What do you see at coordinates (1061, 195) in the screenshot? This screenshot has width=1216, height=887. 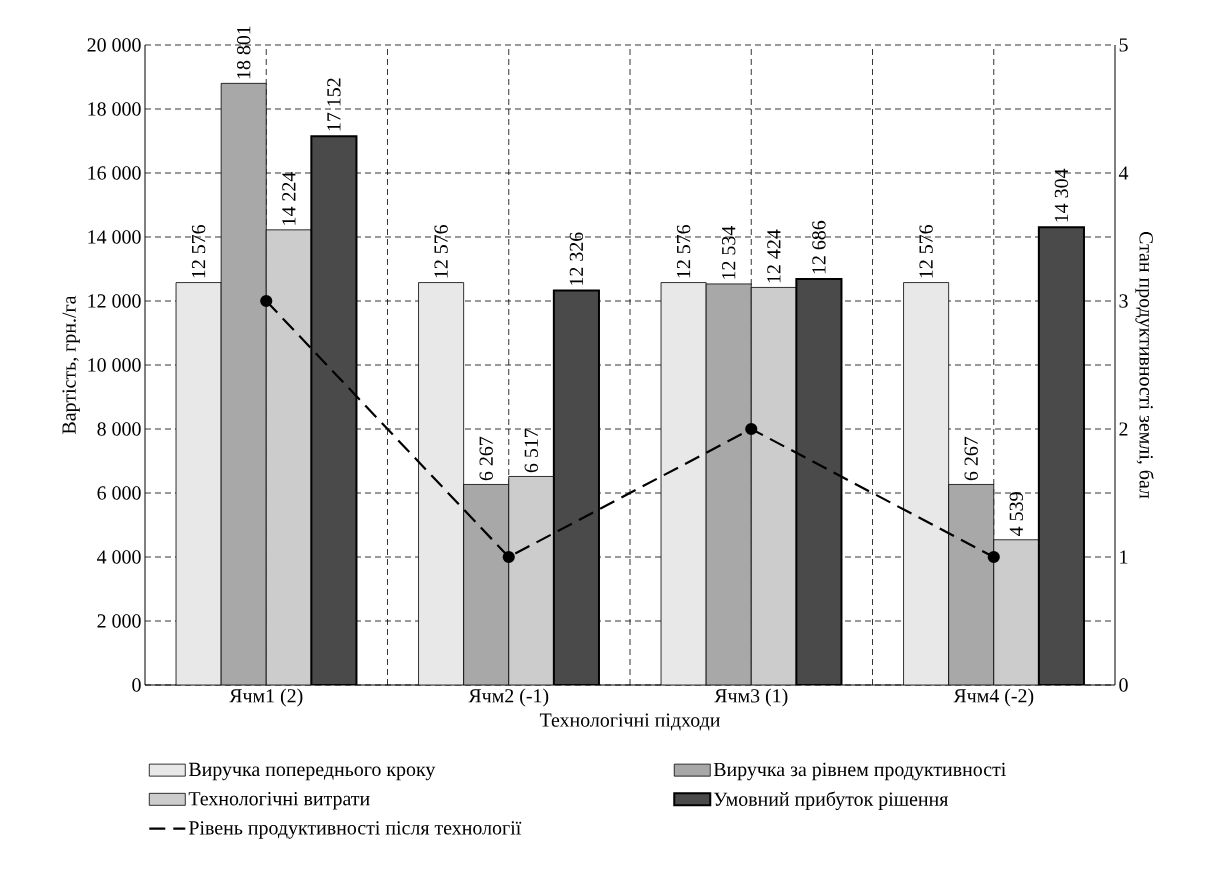 I see `data-label: 14 304` at bounding box center [1061, 195].